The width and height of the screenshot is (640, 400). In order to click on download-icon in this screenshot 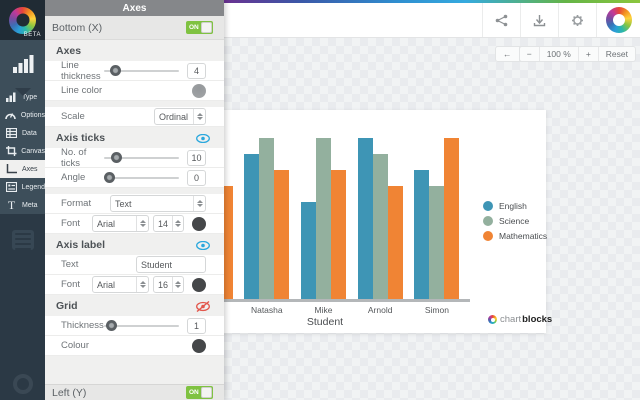, I will do `click(539, 20)`.